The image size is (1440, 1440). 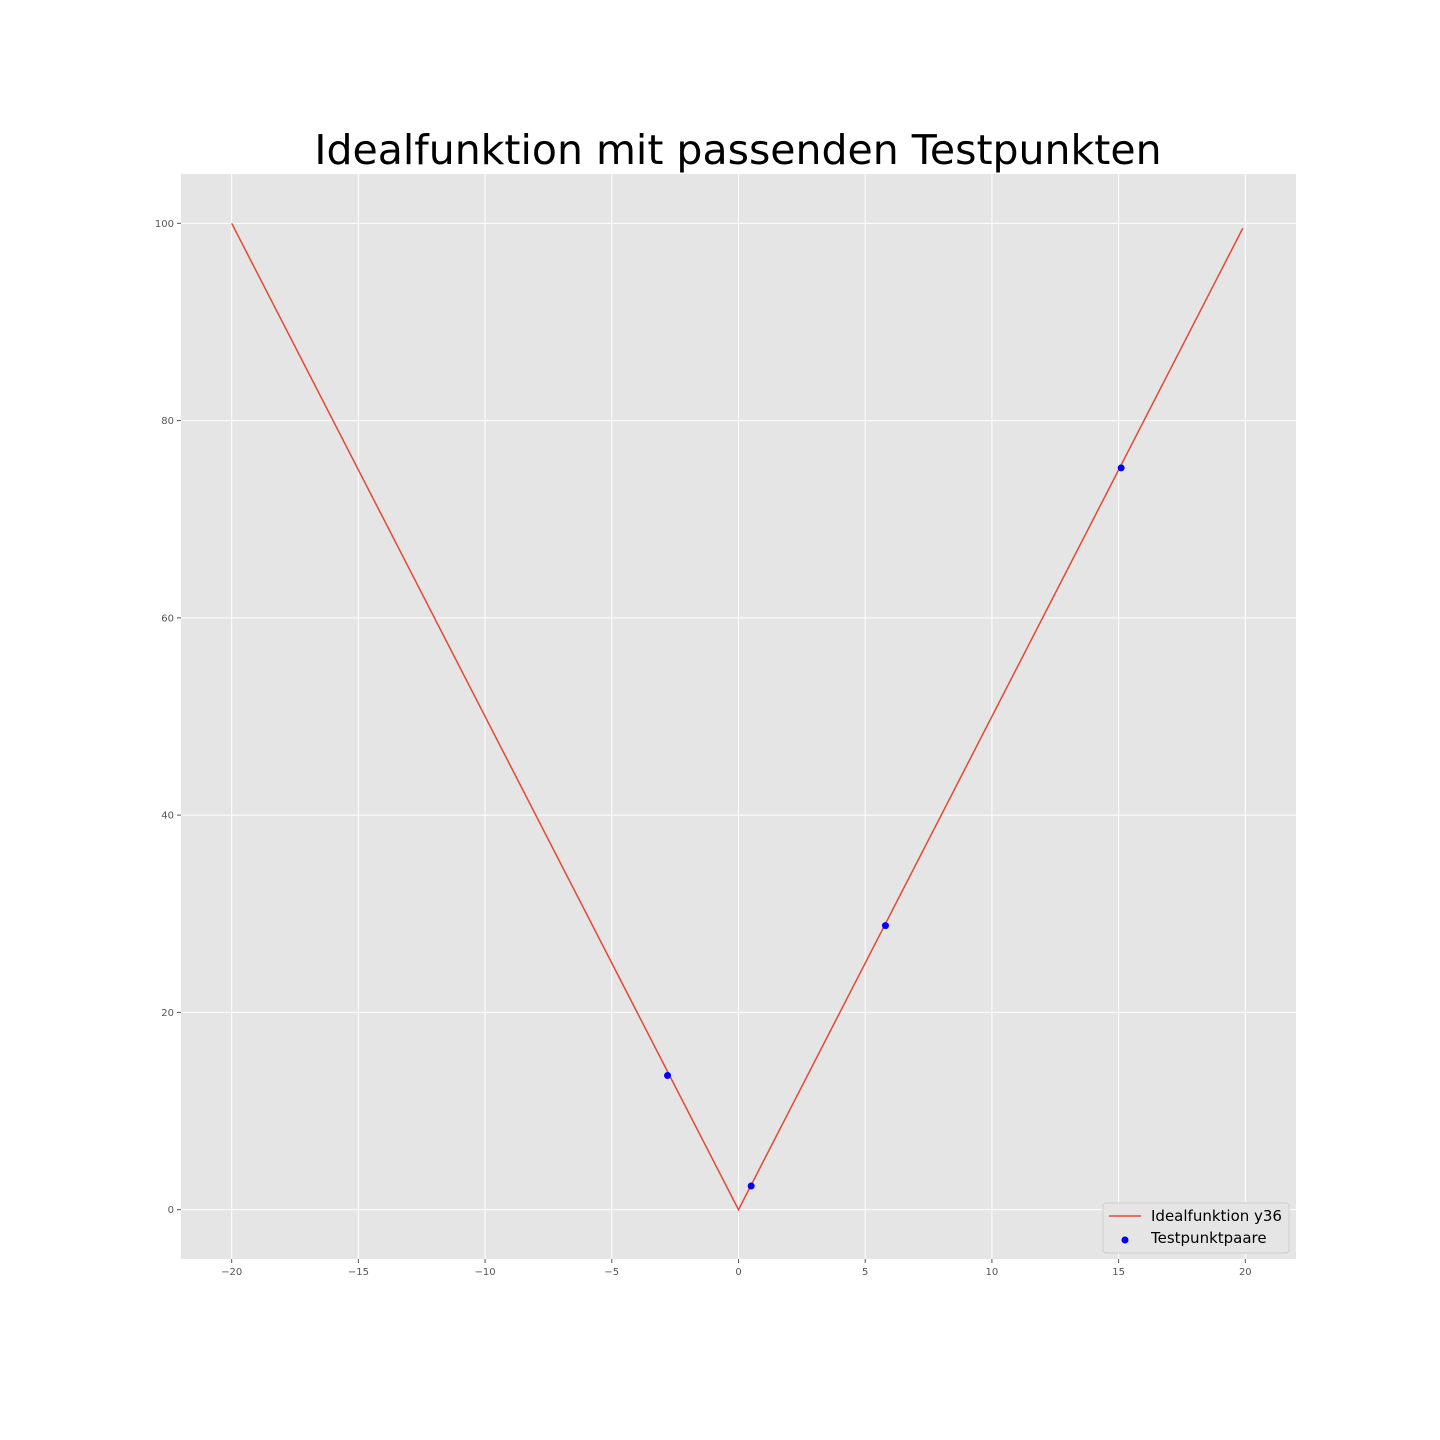 What do you see at coordinates (737, 150) in the screenshot?
I see `chart-title: Idealfunktion mit passenden Testpunkten` at bounding box center [737, 150].